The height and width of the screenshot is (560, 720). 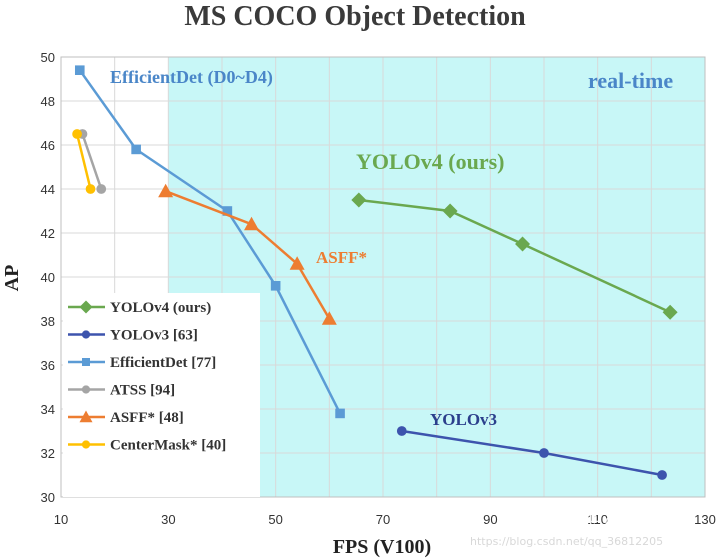 I want to click on watermark-brand: 知乎 @CVHub, so click(x=622, y=522).